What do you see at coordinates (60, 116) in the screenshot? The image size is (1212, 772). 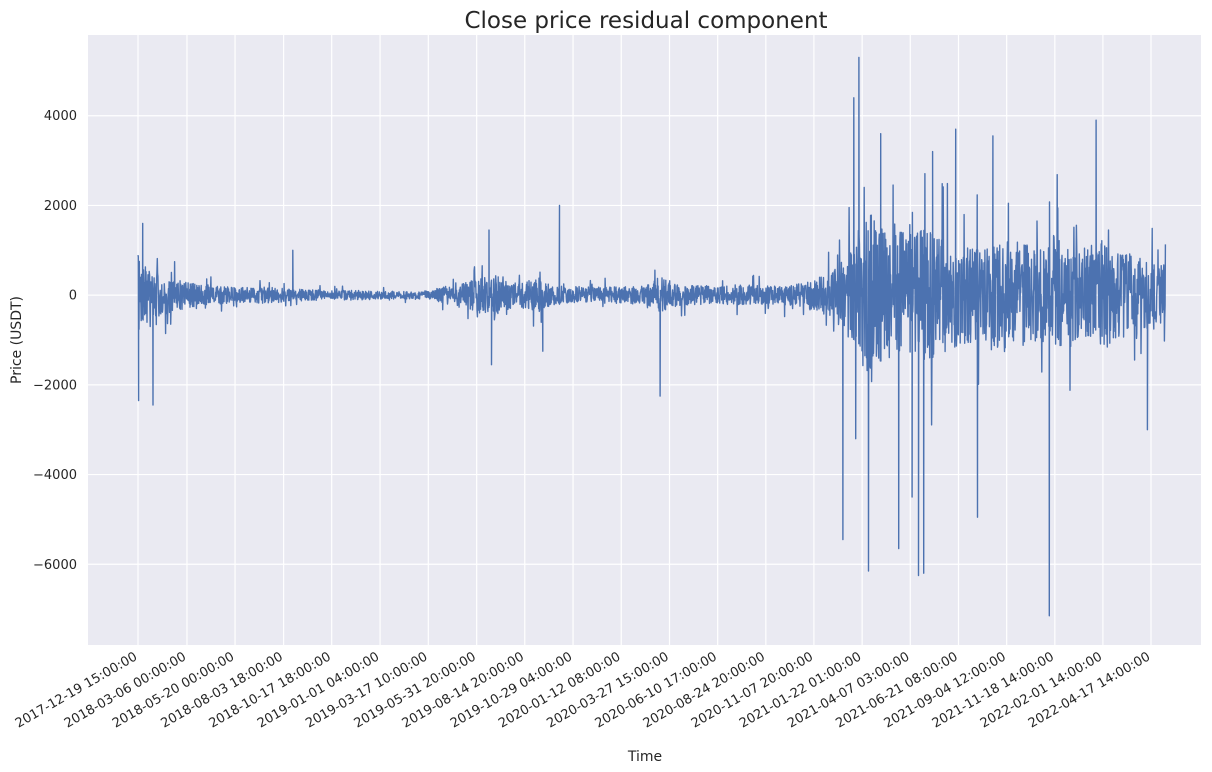 I see `y-tick-label: 4000` at bounding box center [60, 116].